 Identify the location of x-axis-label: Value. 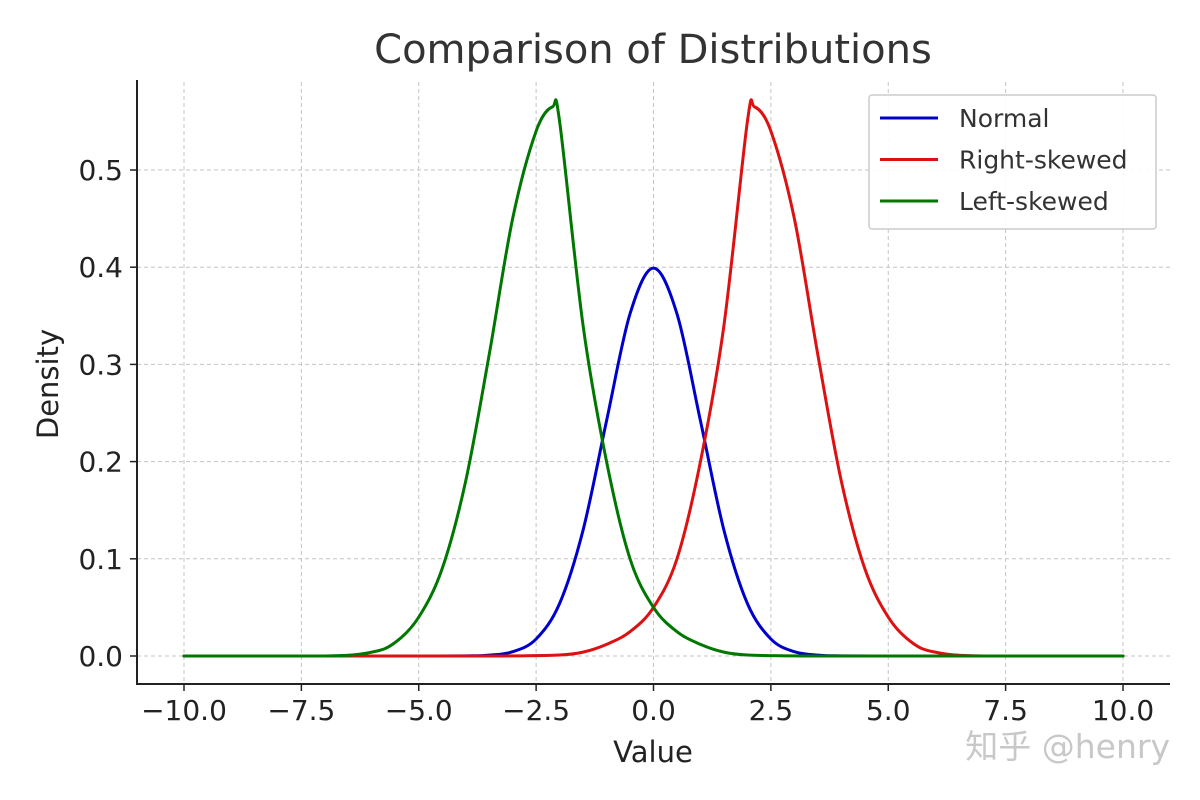
(653, 752).